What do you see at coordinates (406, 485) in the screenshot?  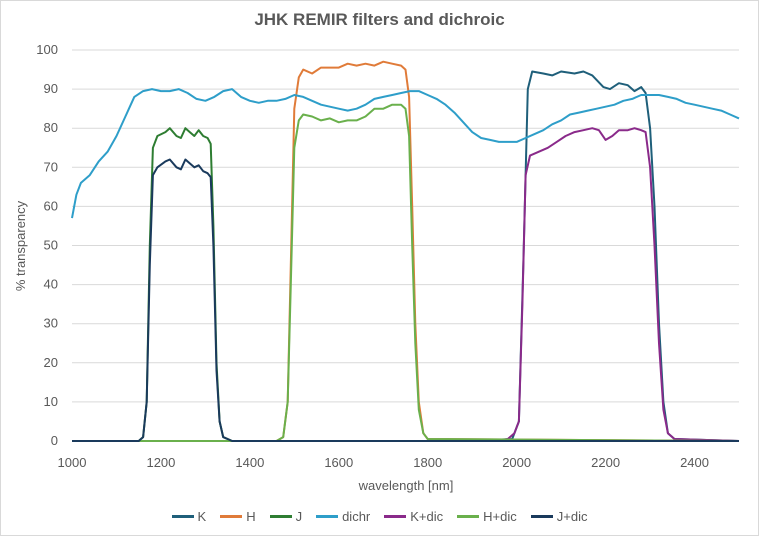 I see `x-axis-title: wavelength [nm]` at bounding box center [406, 485].